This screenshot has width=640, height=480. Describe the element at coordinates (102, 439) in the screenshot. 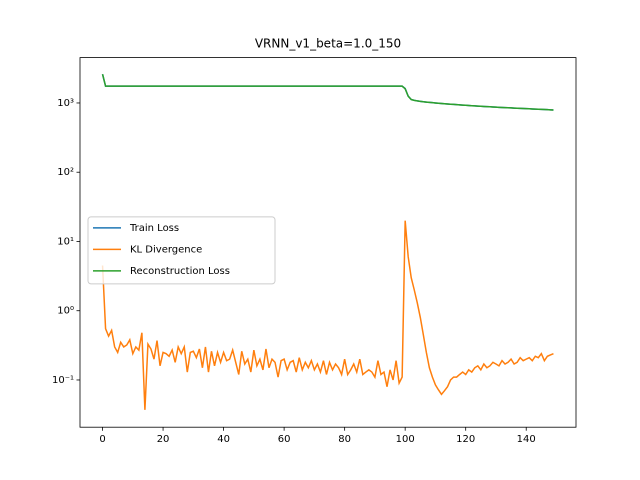

I see `x-tick-label: 0` at that location.